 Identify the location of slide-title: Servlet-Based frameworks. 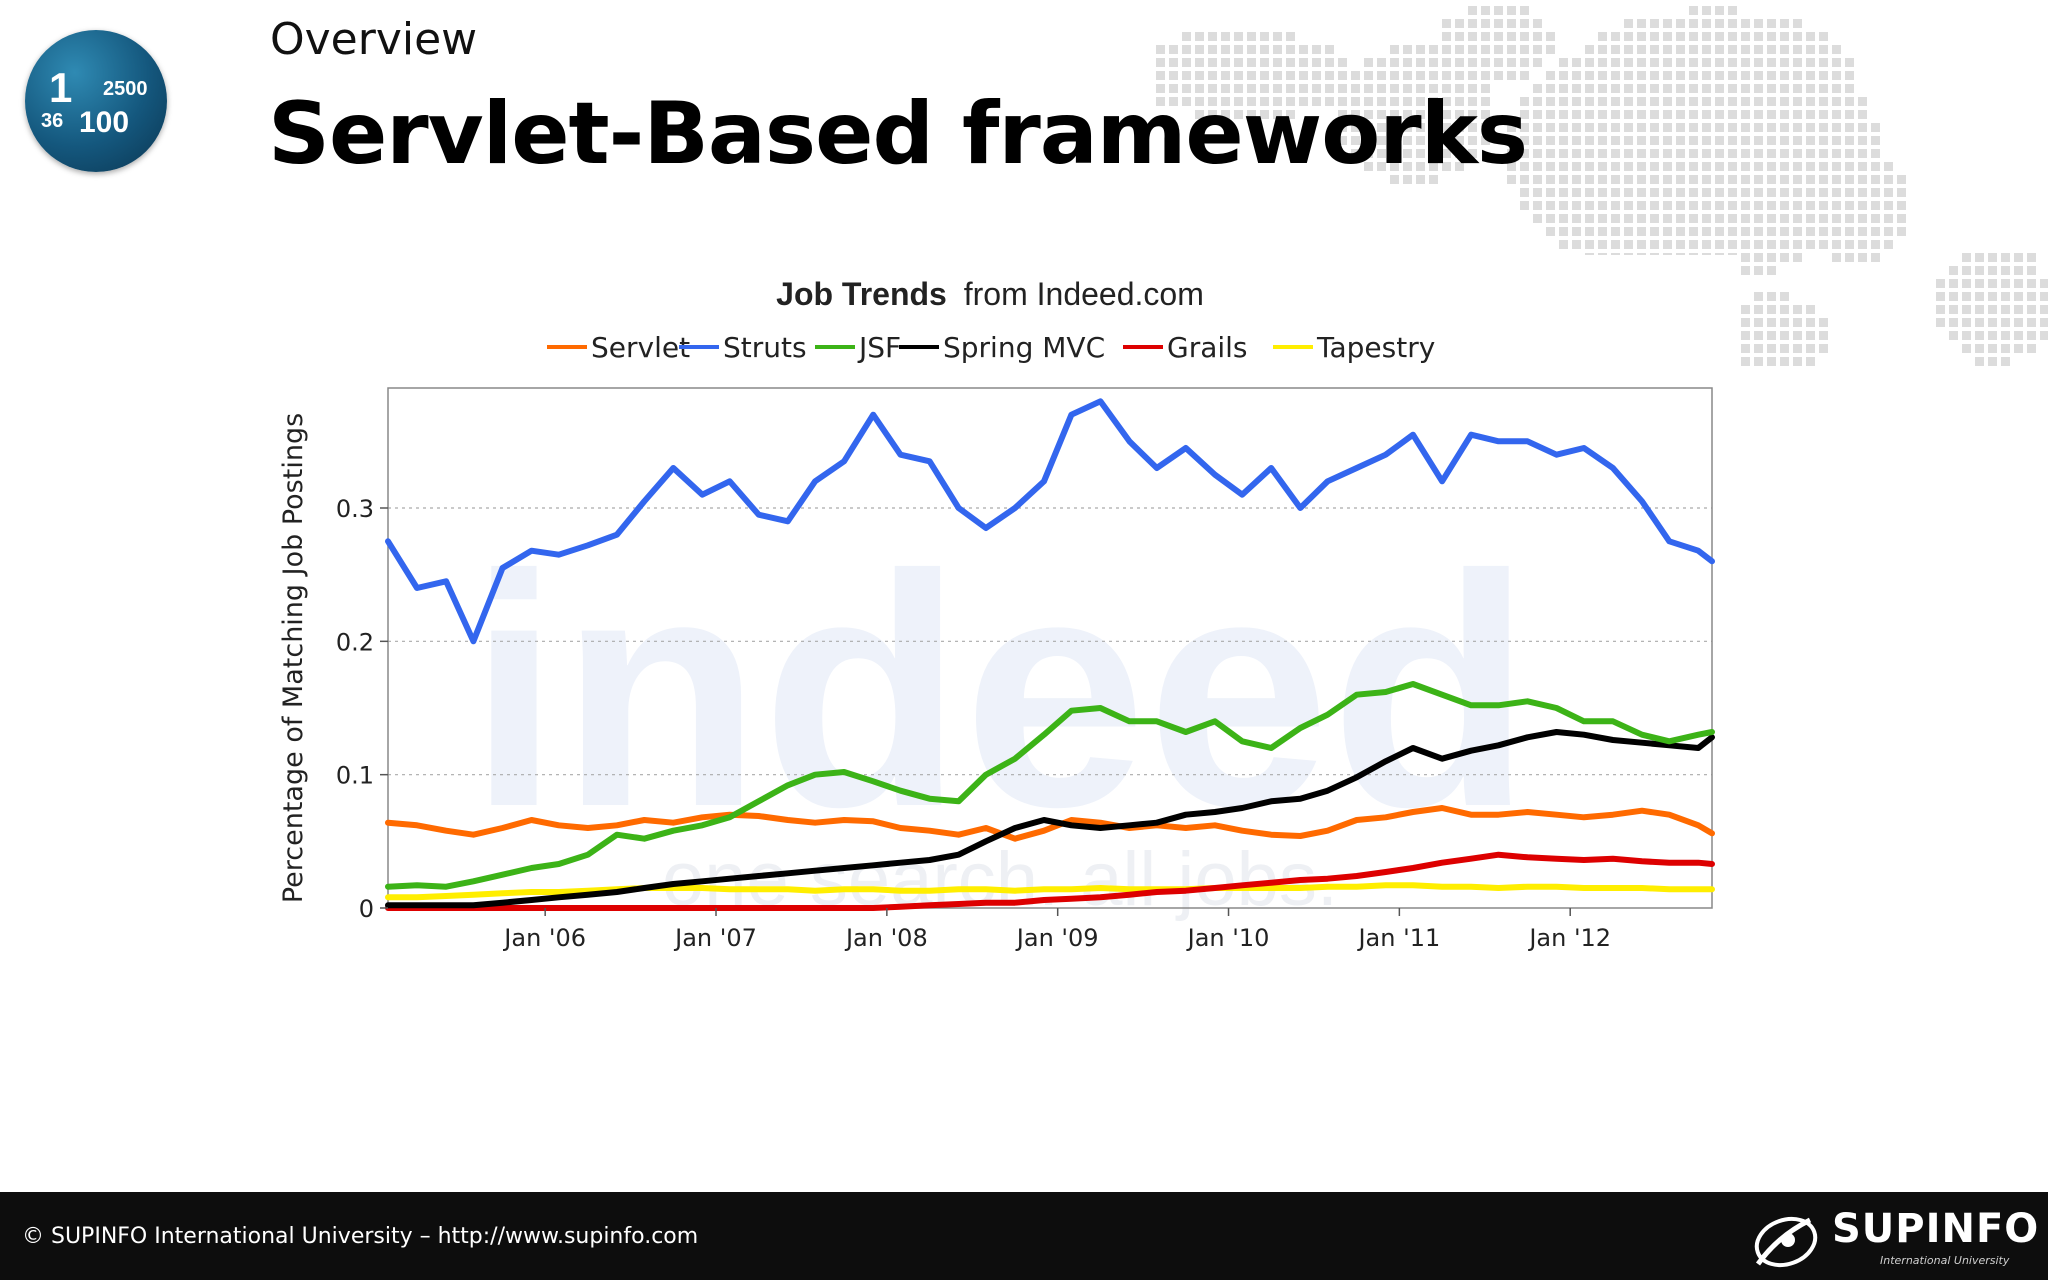
(898, 134).